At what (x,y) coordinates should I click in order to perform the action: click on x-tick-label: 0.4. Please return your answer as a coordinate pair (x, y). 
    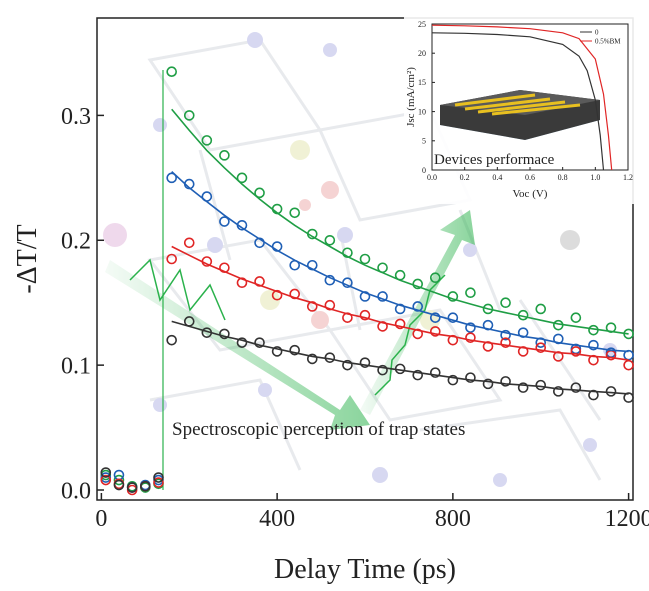
    Looking at the image, I should click on (497, 177).